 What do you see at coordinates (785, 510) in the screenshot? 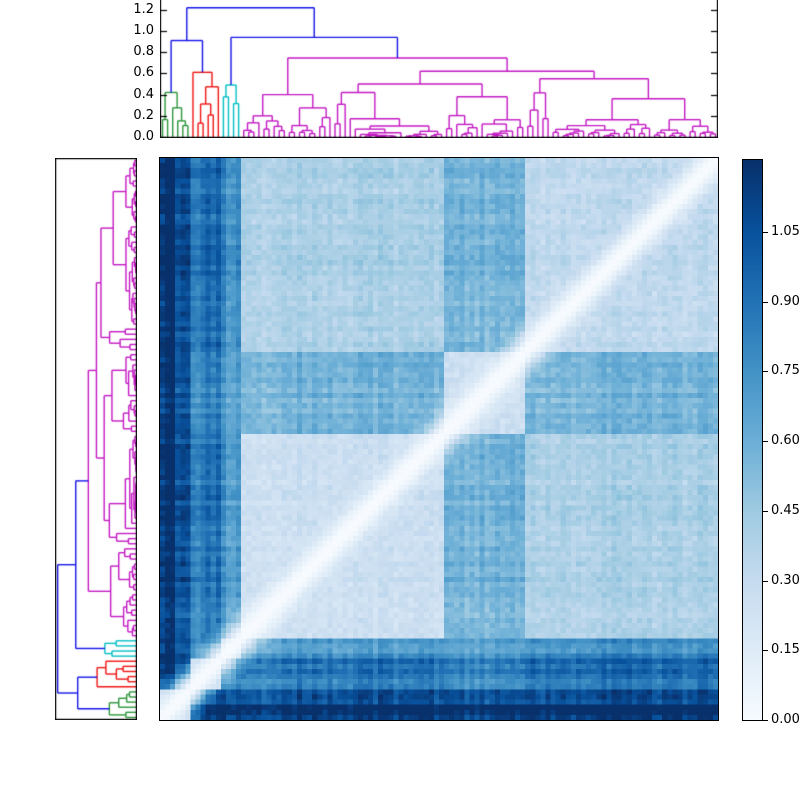
I see `colorbar-tick-label: 0.45` at bounding box center [785, 510].